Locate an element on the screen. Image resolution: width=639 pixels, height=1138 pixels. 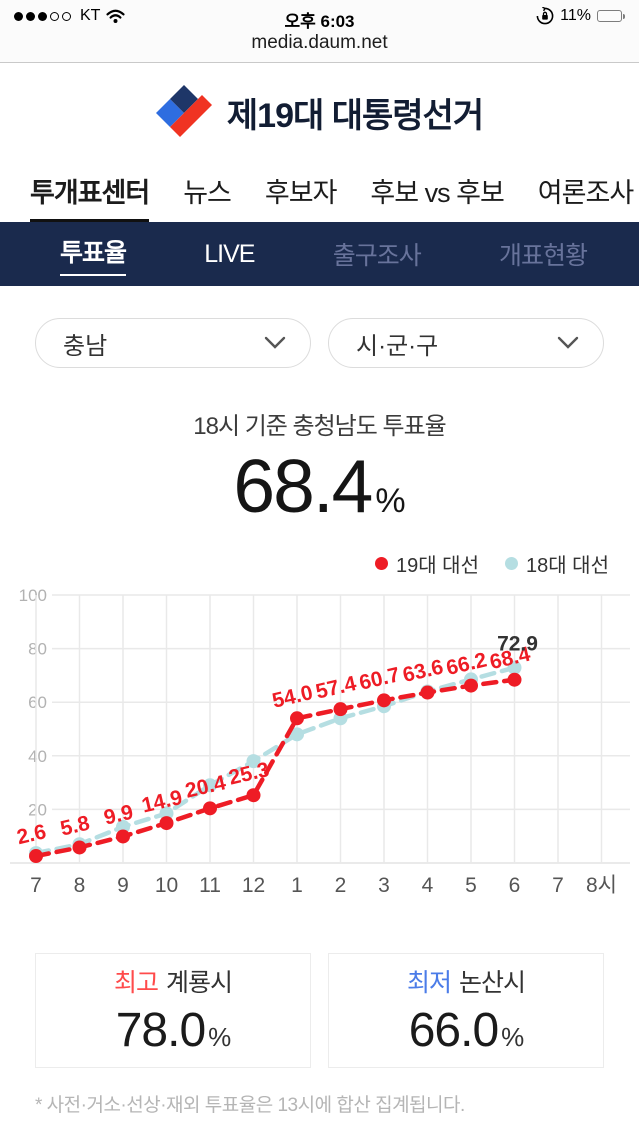
svg-text: 3 is located at coordinates (384, 885).